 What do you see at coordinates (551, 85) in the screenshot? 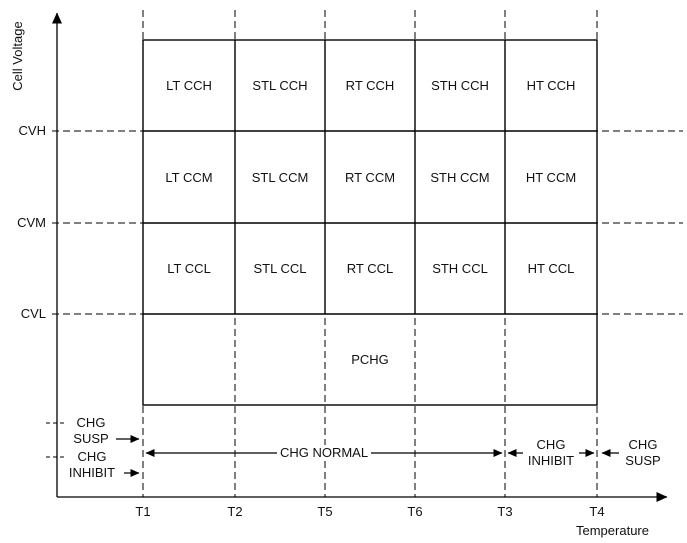
I see `state-cell-ht-cch: HT CCH` at bounding box center [551, 85].